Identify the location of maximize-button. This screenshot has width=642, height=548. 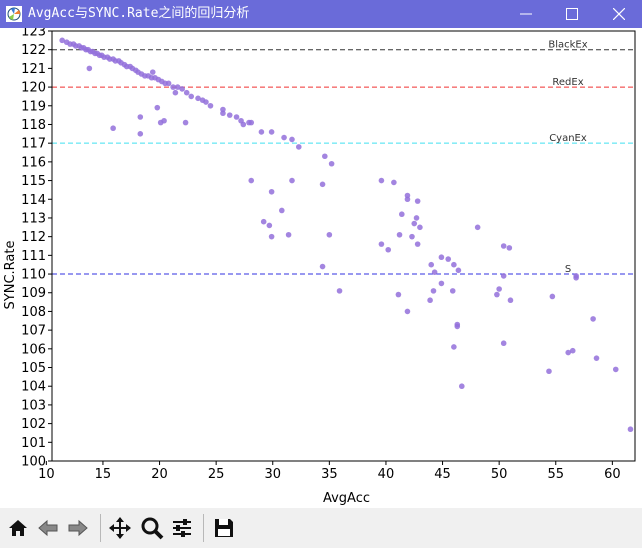
(572, 14).